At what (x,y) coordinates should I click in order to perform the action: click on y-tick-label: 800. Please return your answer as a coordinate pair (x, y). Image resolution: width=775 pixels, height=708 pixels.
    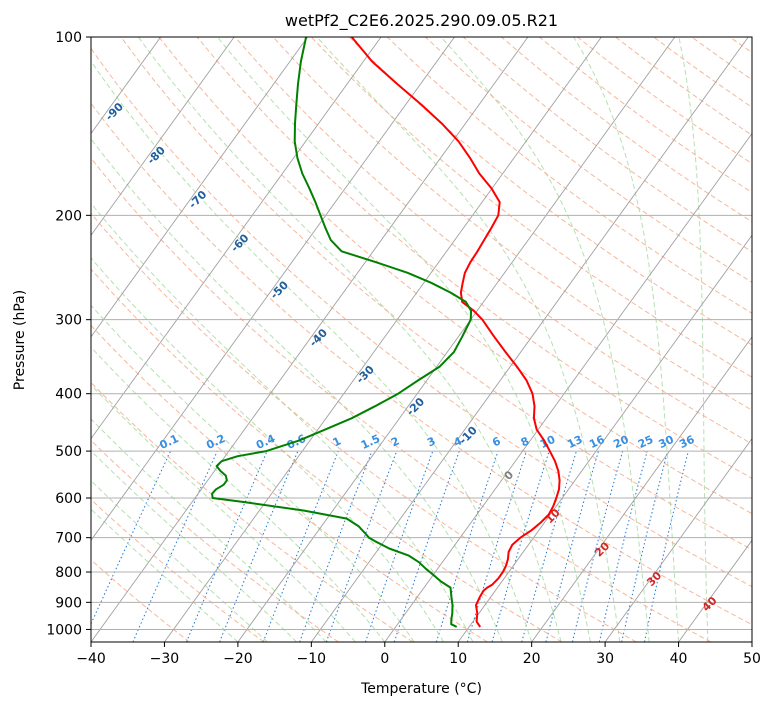
    Looking at the image, I should click on (68, 573).